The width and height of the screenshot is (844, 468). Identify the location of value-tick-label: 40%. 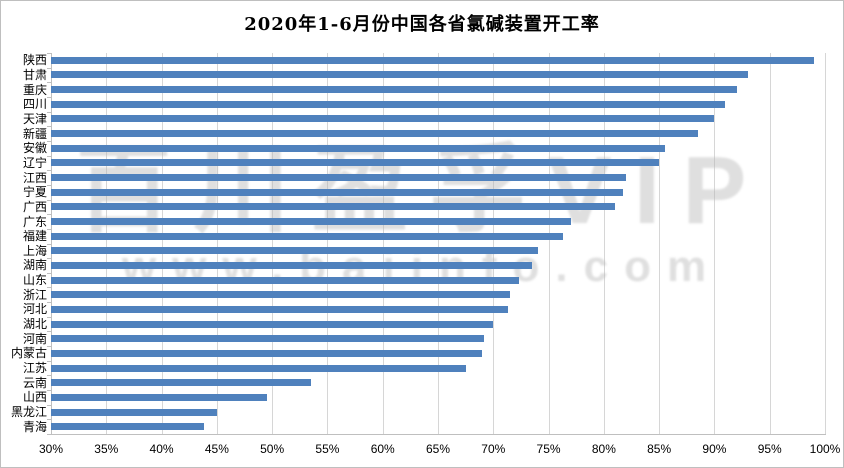
(161, 449).